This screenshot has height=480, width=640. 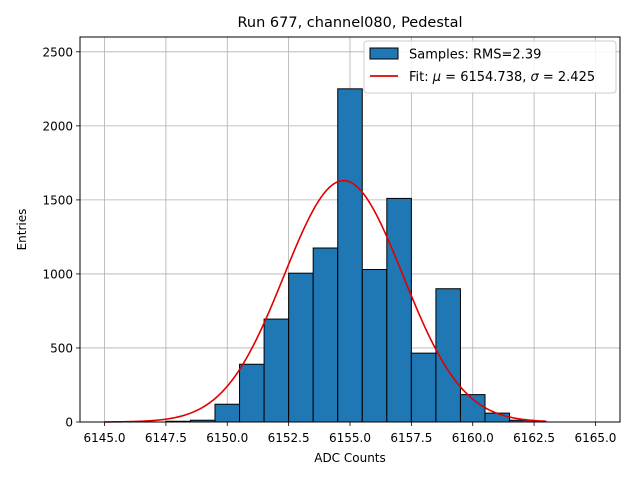 What do you see at coordinates (534, 438) in the screenshot?
I see `x-tick-label-7: 6162.5` at bounding box center [534, 438].